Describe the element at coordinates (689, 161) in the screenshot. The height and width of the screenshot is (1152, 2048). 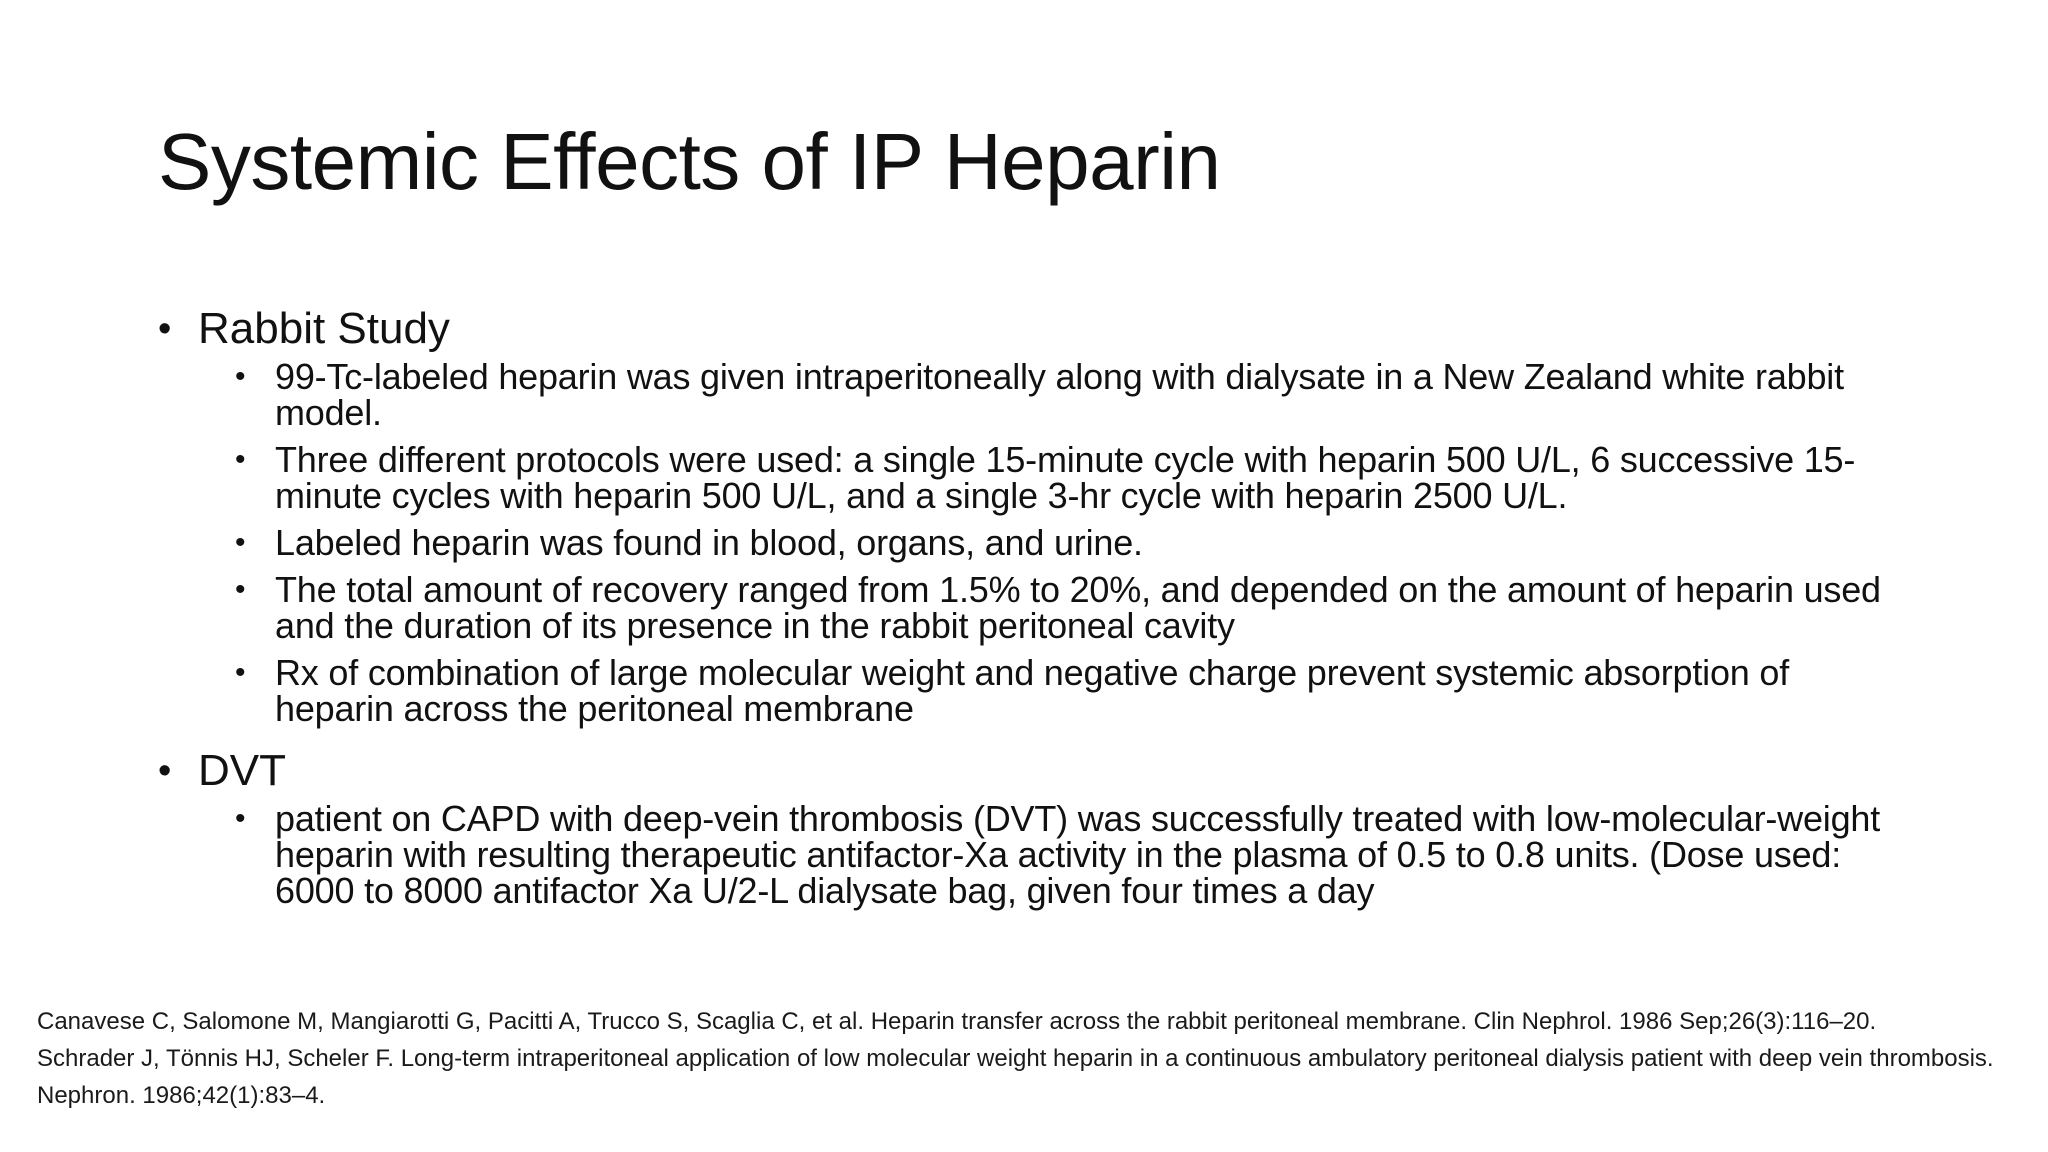
I see `slide-title: Systemic Effects of IP Heparin` at that location.